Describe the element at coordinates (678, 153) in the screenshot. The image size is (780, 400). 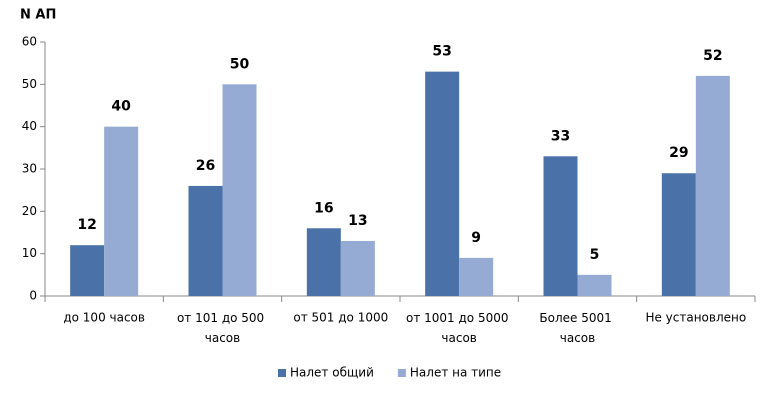
I see `value-label: 29` at that location.